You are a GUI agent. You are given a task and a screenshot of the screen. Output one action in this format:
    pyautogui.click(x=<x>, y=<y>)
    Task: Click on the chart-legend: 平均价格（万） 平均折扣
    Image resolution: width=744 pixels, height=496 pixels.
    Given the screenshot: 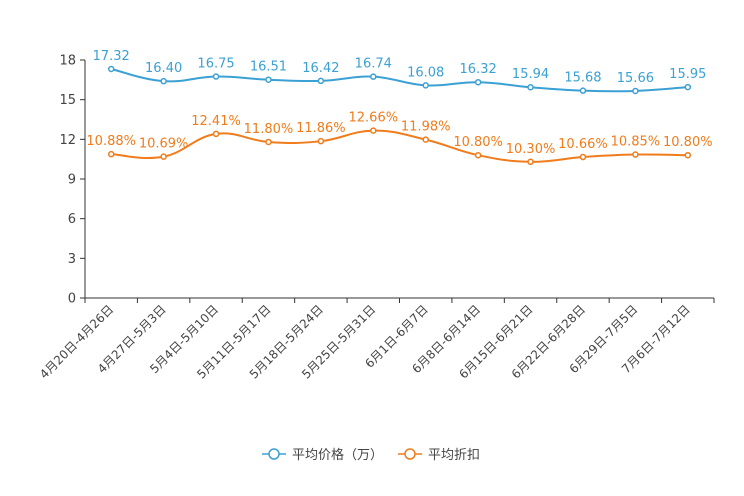 What is the action you would take?
    pyautogui.click(x=371, y=455)
    